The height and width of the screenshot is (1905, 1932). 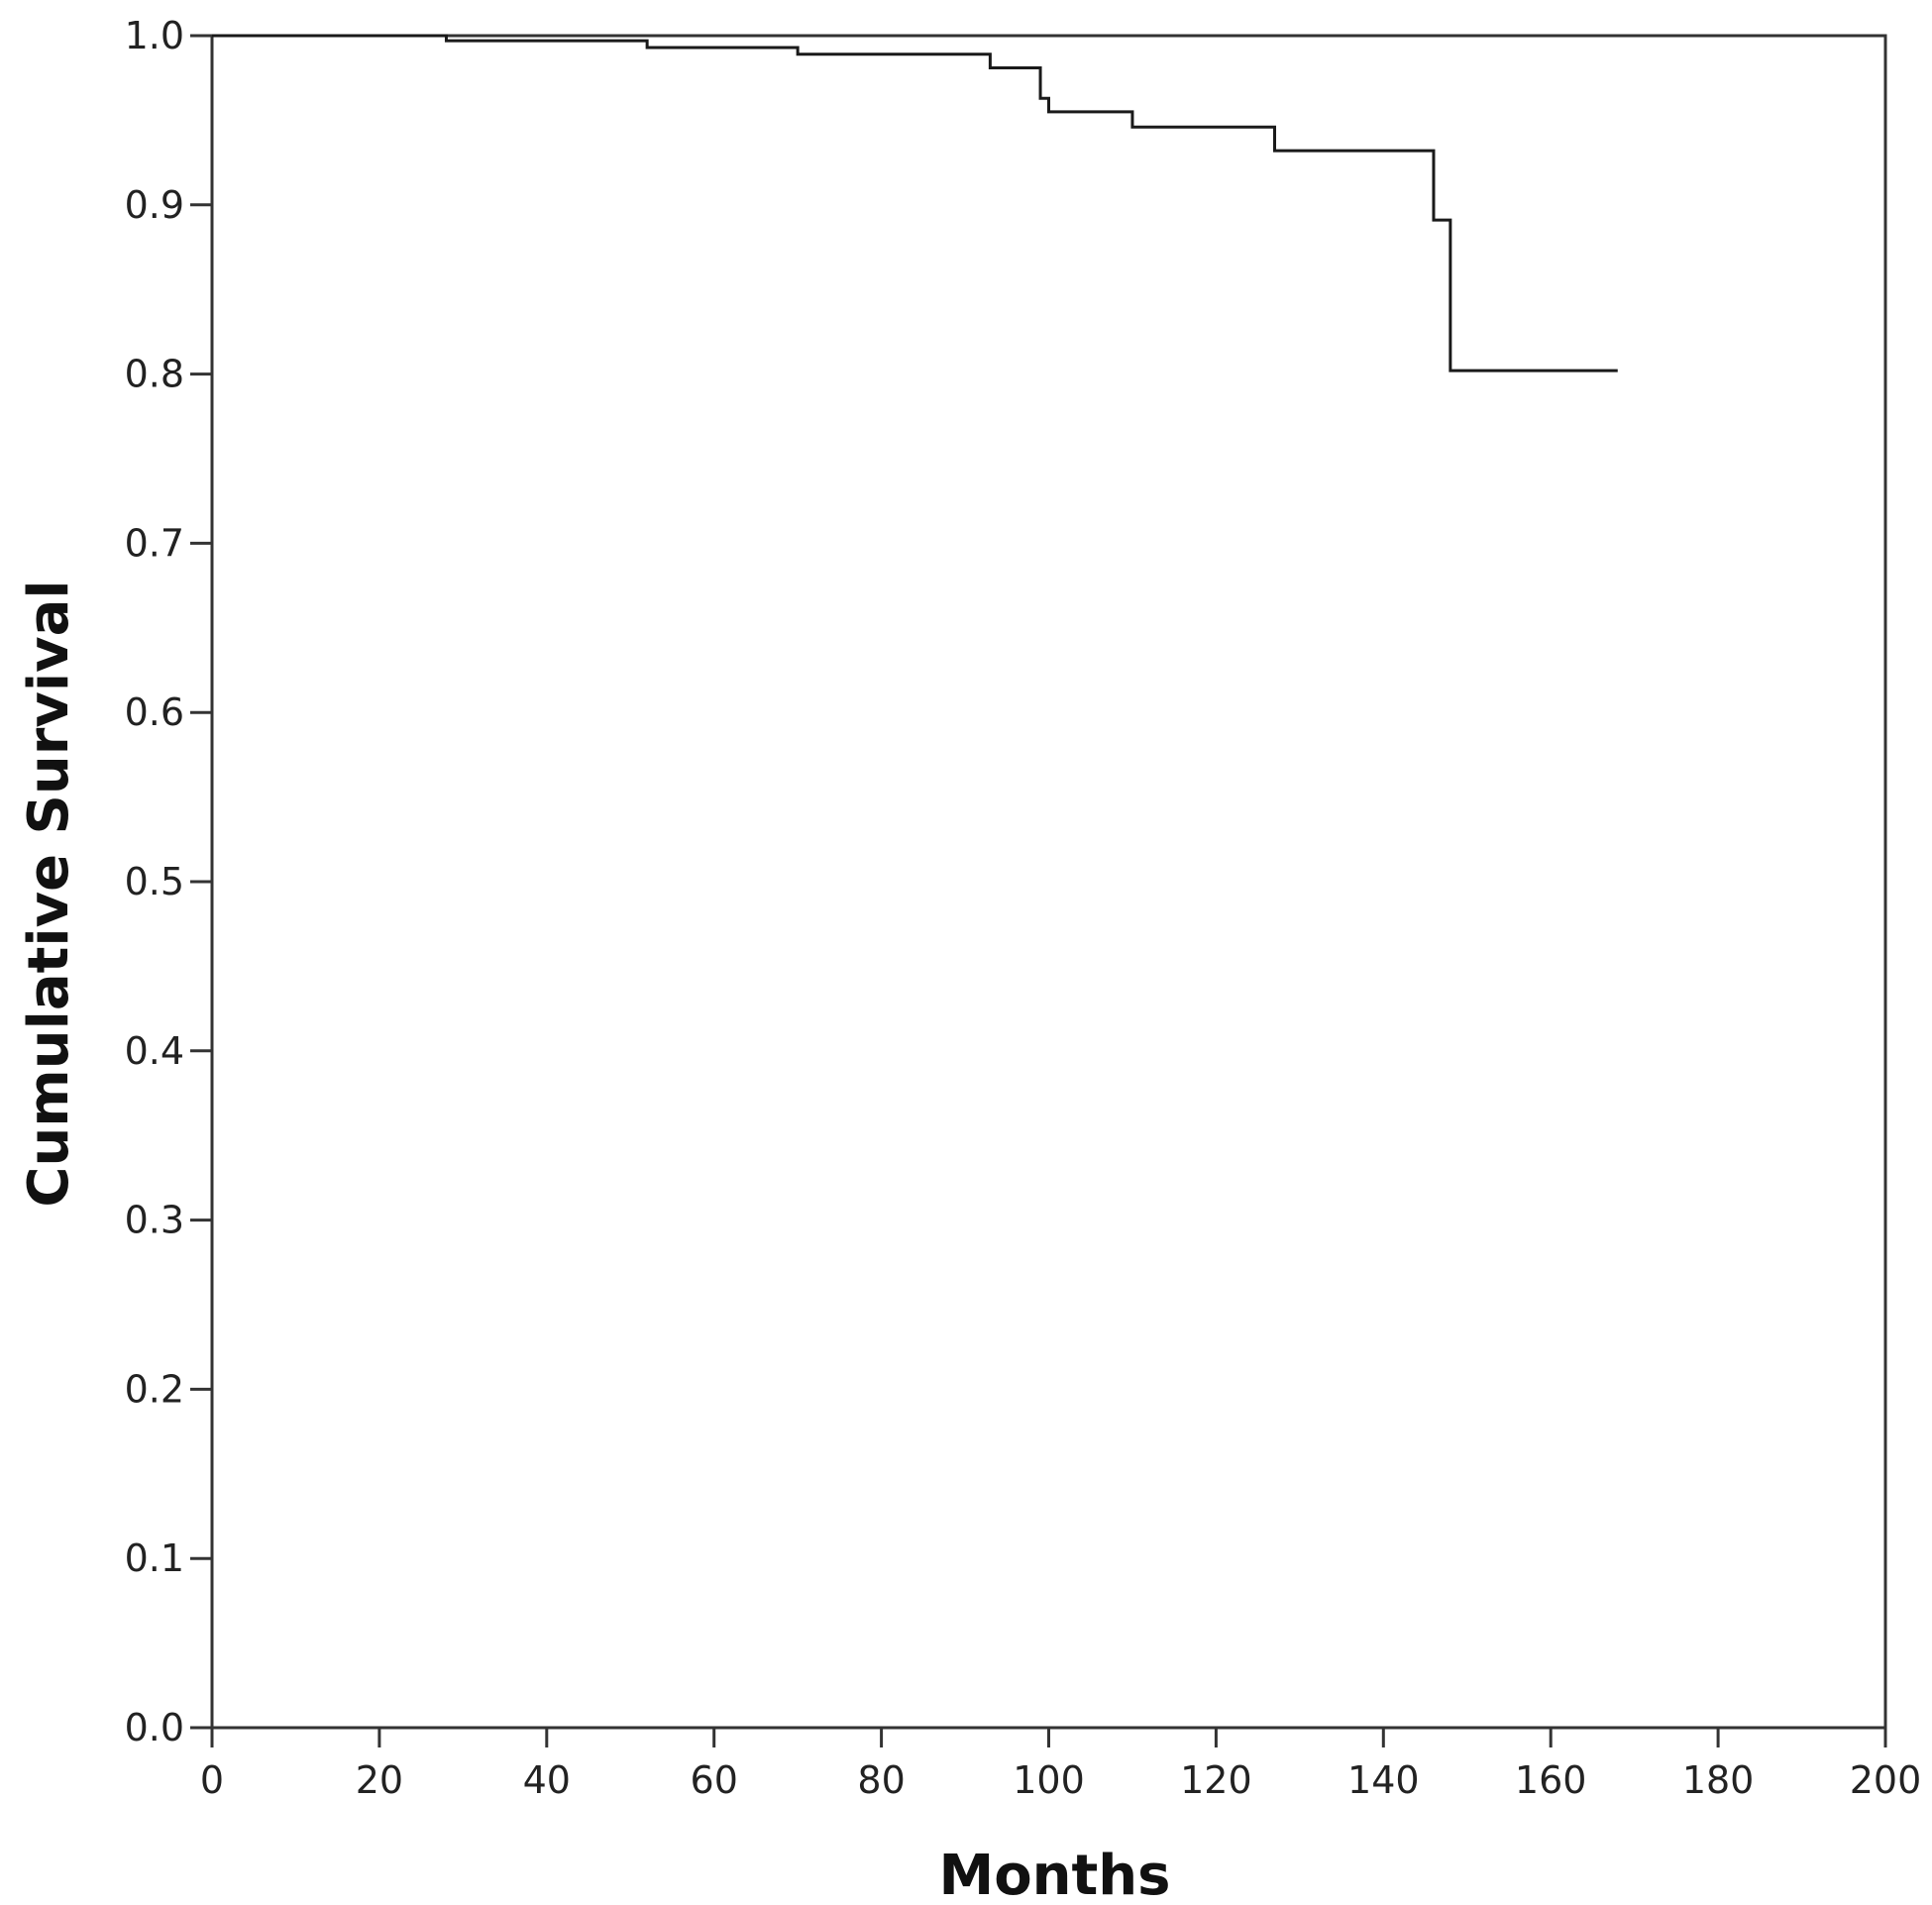 What do you see at coordinates (1551, 1780) in the screenshot?
I see `x-tick-label: 160` at bounding box center [1551, 1780].